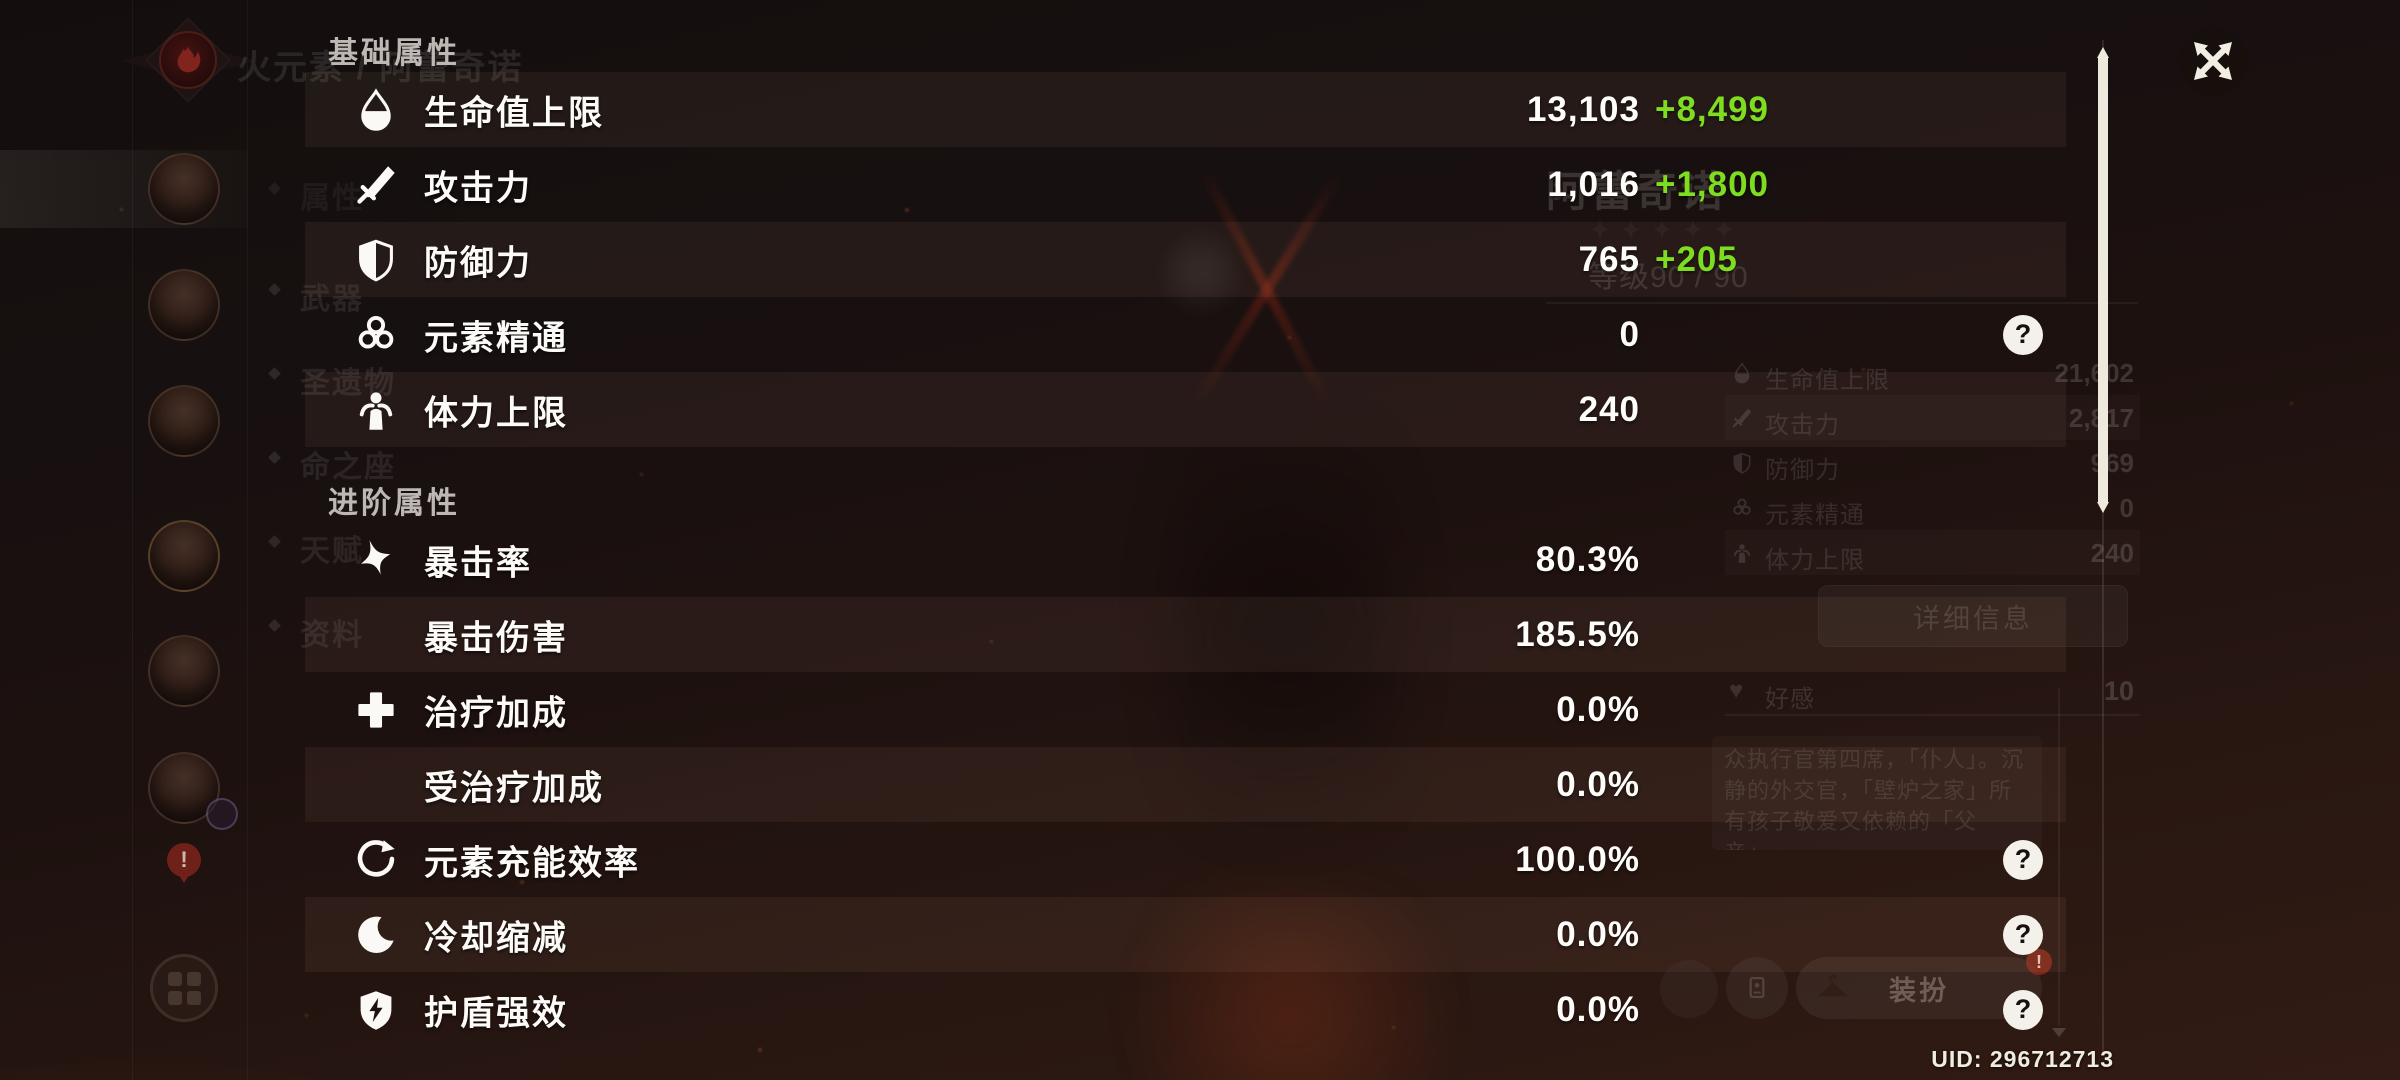 This screenshot has height=1080, width=2400. What do you see at coordinates (496, 338) in the screenshot?
I see `stat-label: 元素精通` at bounding box center [496, 338].